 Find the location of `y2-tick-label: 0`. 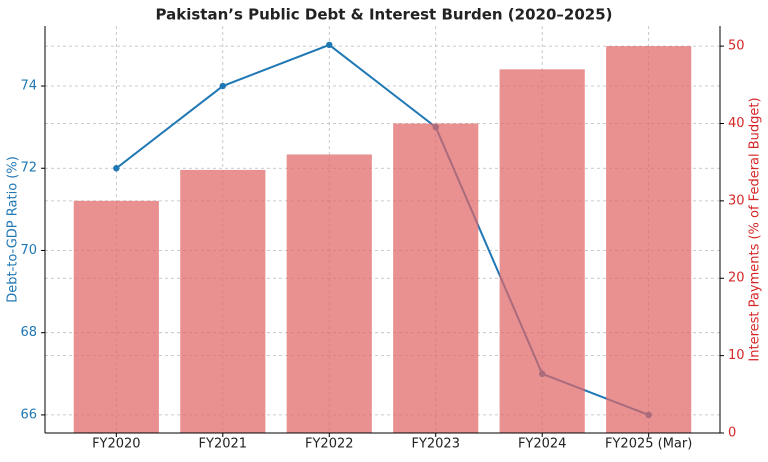

y2-tick-label: 0 is located at coordinates (732, 433).